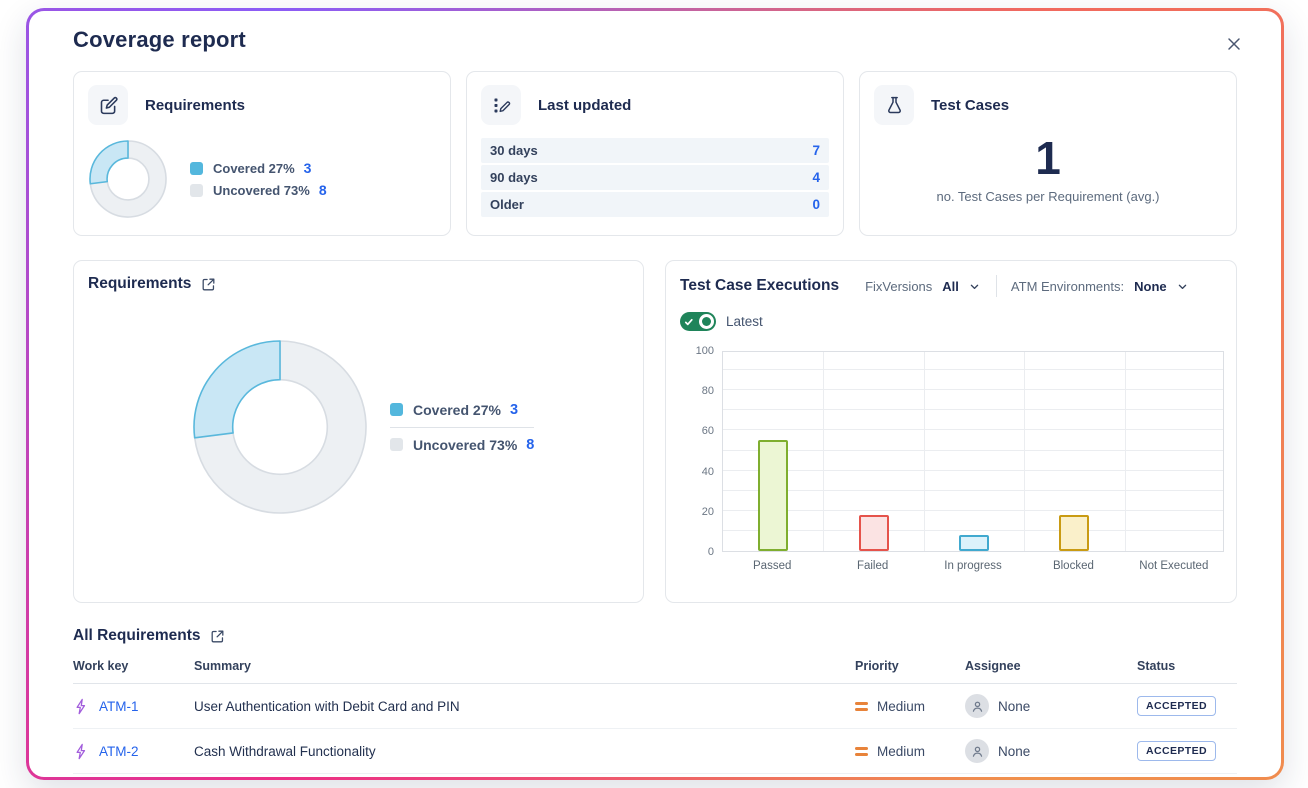  I want to click on latest-toggle-label: Latest, so click(744, 321).